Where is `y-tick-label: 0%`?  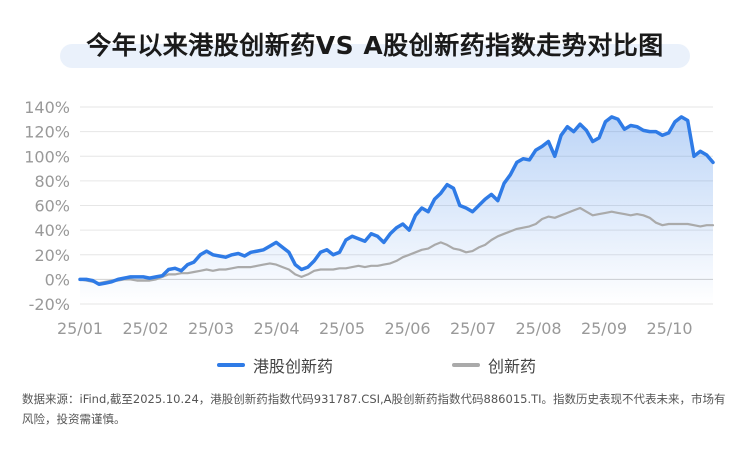
y-tick-label: 0% is located at coordinates (57, 279).